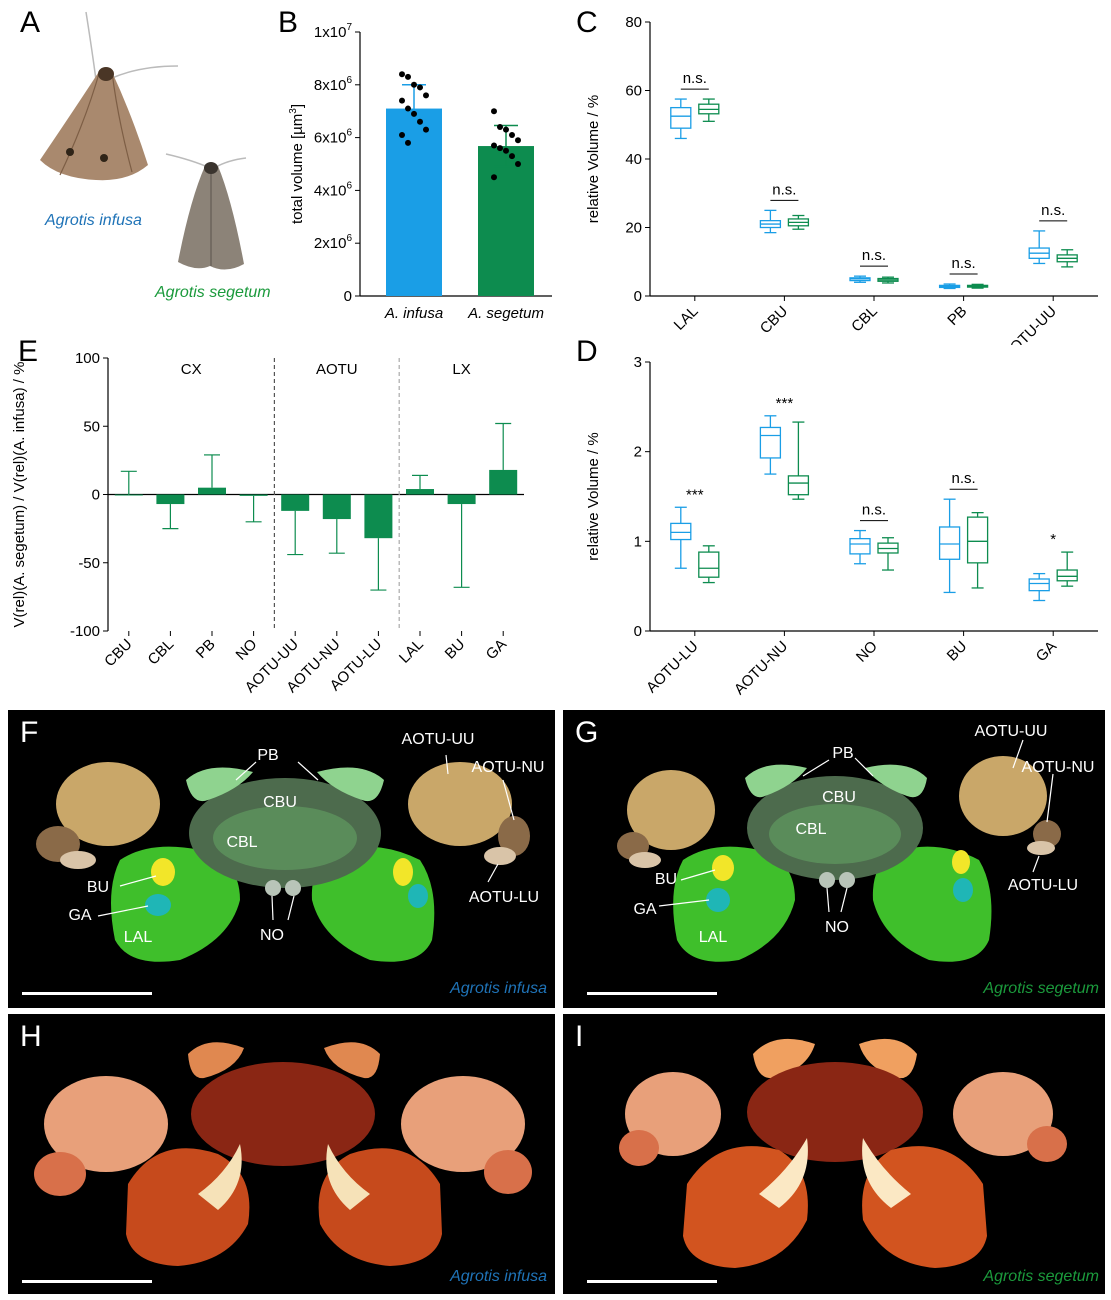 The width and height of the screenshot is (1111, 1300). Describe the element at coordinates (272, 935) in the screenshot. I see `f-label-no: NO` at that location.